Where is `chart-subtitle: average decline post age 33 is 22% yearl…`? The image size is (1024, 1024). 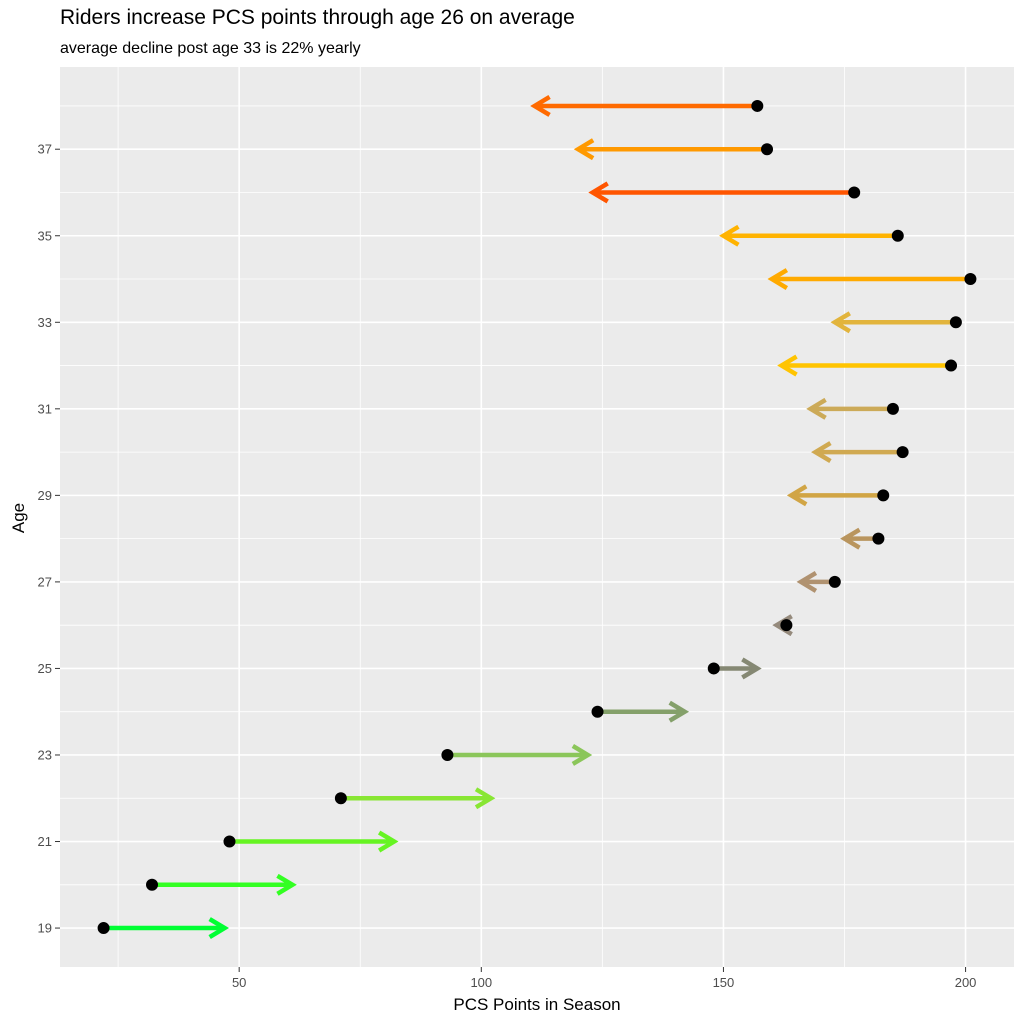 chart-subtitle: average decline post age 33 is 22% yearl… is located at coordinates (210, 48).